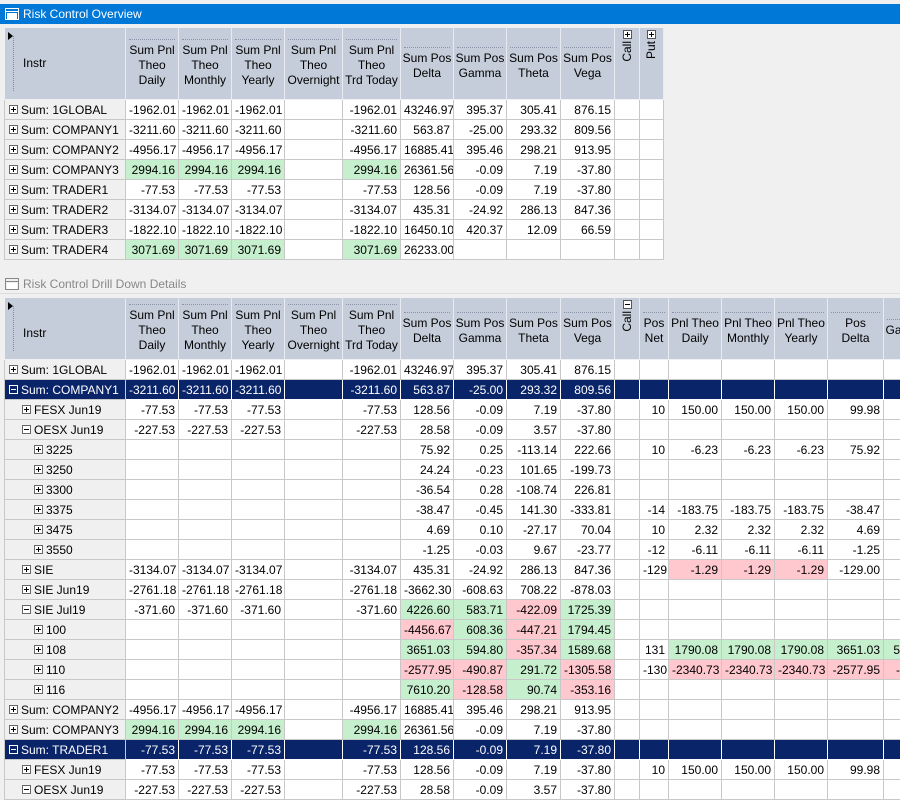  I want to click on row-label-cell: SIE Jul19, so click(65, 609).